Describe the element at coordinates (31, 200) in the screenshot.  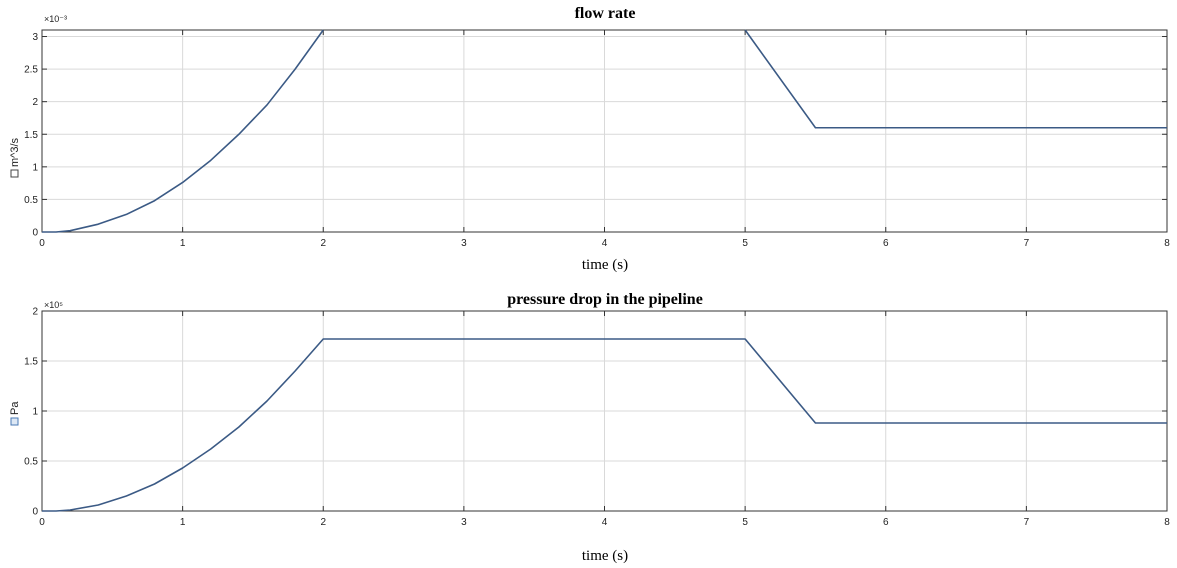
I see `flow-rate-y-tick-label: 0.5` at that location.